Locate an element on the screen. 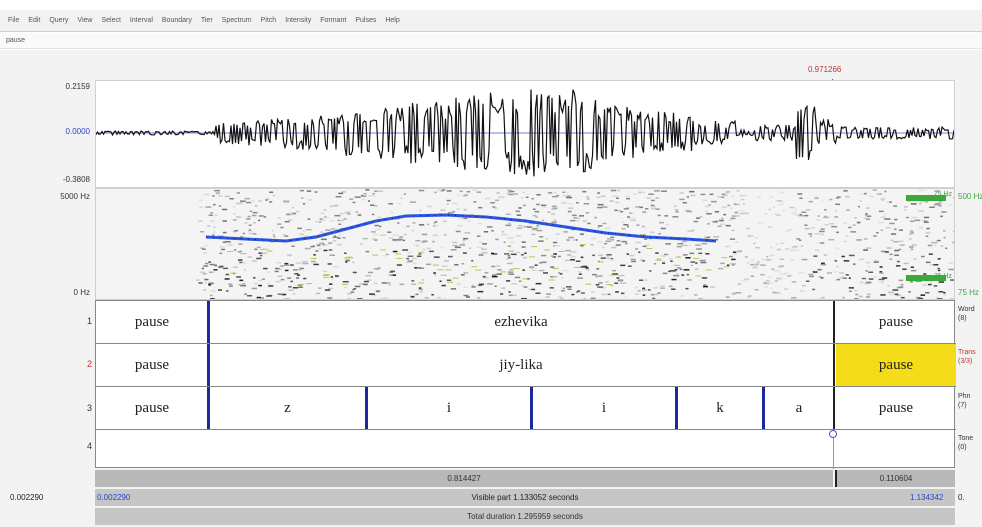 The height and width of the screenshot is (527, 982). total-duration-bar: Total duration 1.295959 seconds is located at coordinates (525, 516).